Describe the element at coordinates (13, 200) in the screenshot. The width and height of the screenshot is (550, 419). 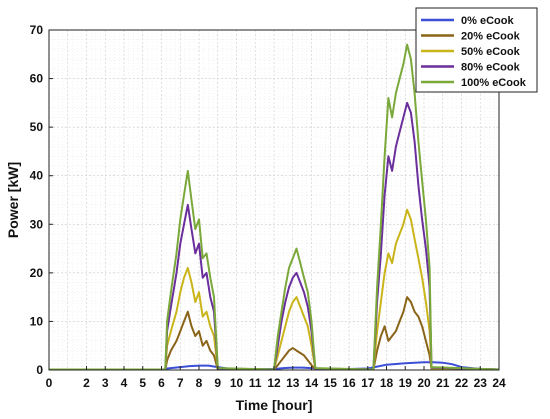
I see `y-axis-label: Power [kW]` at that location.